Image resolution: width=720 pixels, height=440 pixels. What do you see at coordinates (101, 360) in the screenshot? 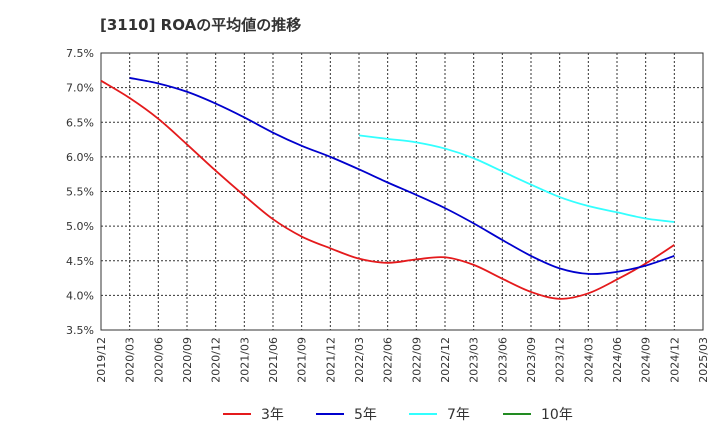
I see `x-tick-label: 2019/12` at bounding box center [101, 360].